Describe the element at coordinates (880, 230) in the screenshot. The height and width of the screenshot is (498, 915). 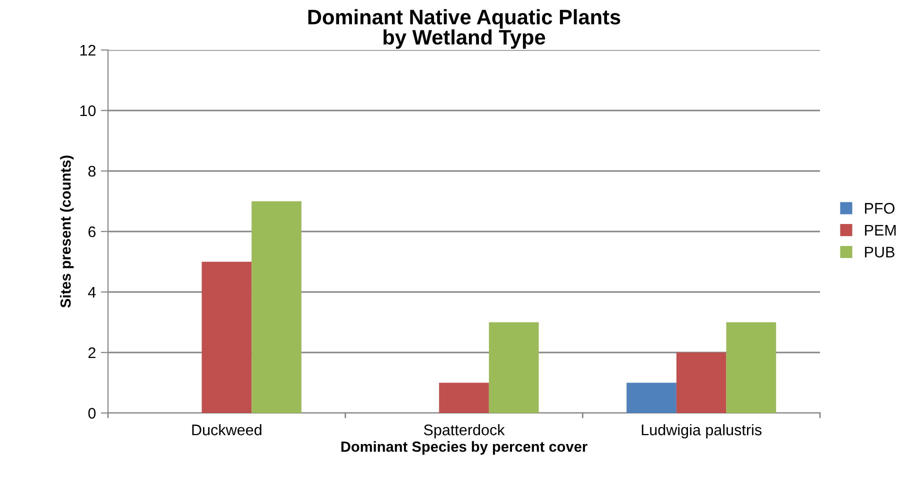
I see `legend-label: PEM` at that location.